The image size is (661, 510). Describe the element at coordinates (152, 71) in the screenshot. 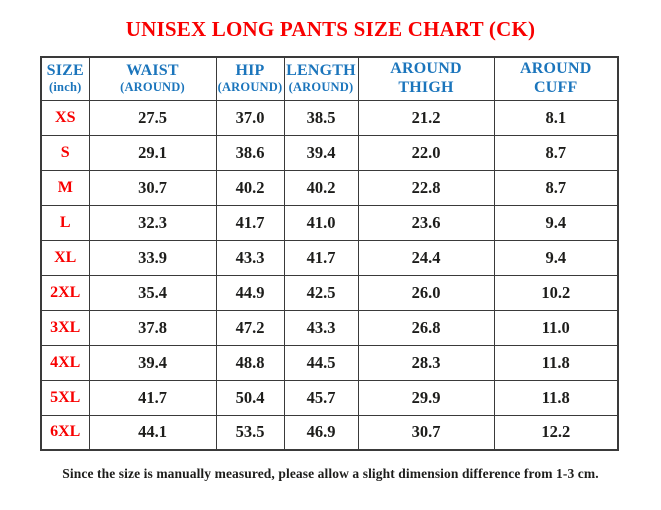

I see `column-header-label: WAIST` at that location.